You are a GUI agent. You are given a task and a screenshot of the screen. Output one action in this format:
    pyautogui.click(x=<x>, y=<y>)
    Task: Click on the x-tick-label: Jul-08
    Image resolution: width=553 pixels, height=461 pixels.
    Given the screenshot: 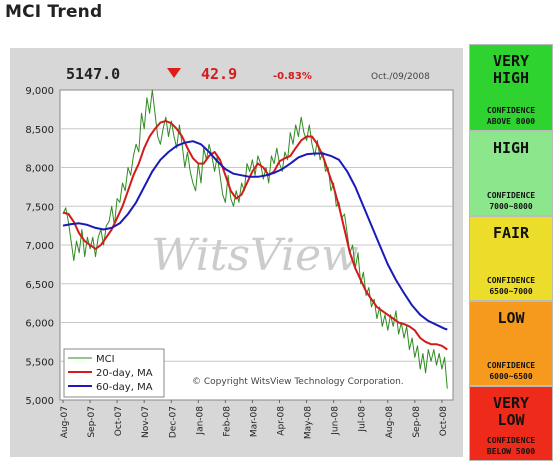 What is the action you would take?
    pyautogui.click(x=363, y=419)
    